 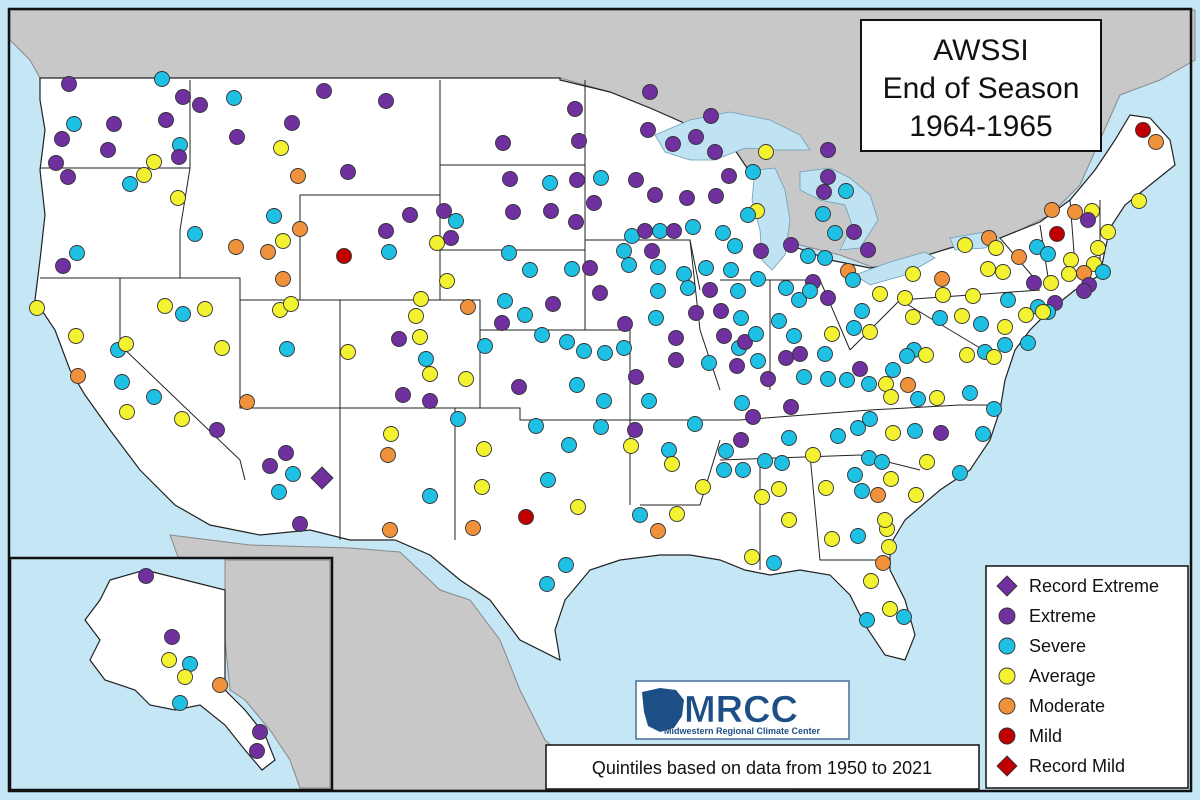 What do you see at coordinates (1007, 616) in the screenshot?
I see `legend-swatch-extreme` at bounding box center [1007, 616].